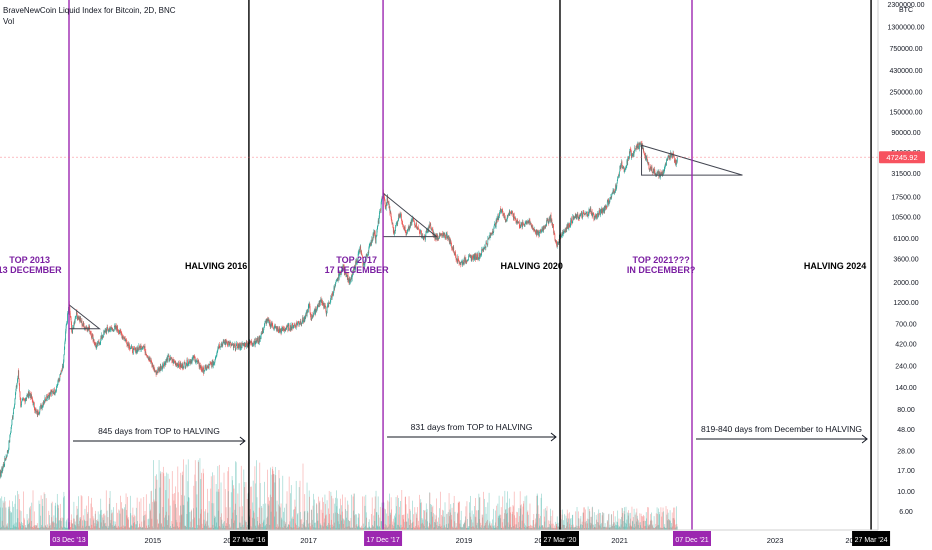  Describe the element at coordinates (905, 283) in the screenshot. I see `price-tick-label: 2000.00` at that location.